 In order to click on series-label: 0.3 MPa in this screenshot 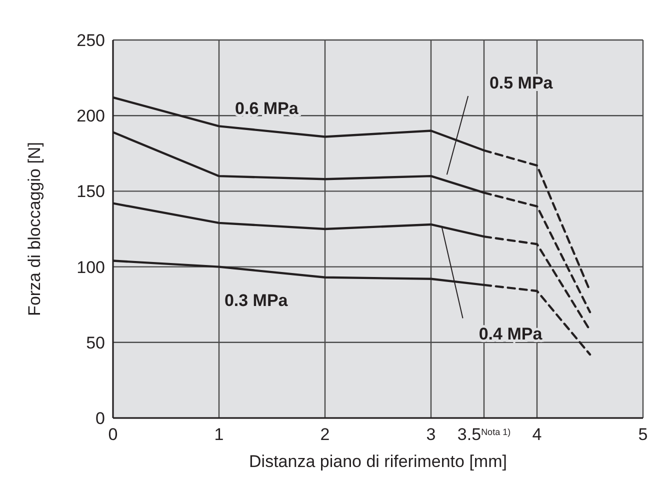, I will do `click(256, 300)`.